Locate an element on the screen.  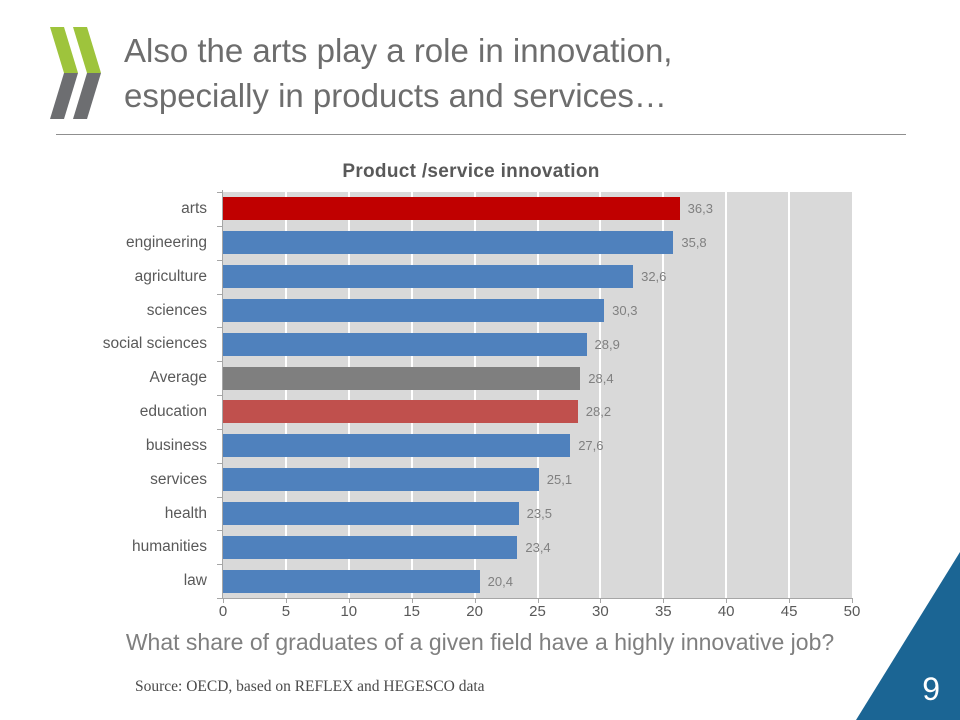
bar-value-label: 35,8 is located at coordinates (694, 243).